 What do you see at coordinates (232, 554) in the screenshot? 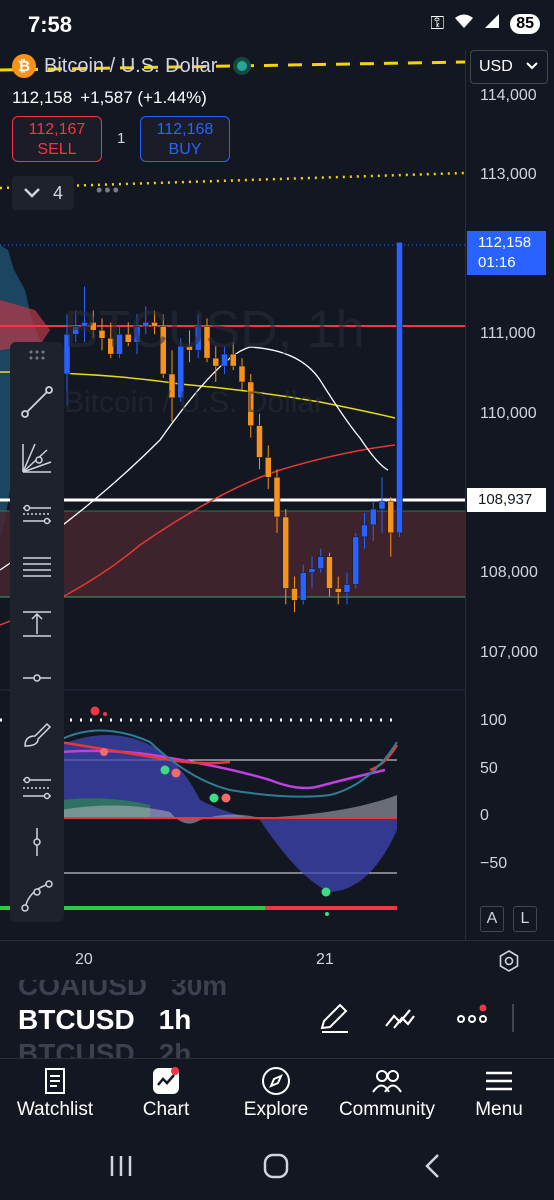
I see `supply-zone` at bounding box center [232, 554].